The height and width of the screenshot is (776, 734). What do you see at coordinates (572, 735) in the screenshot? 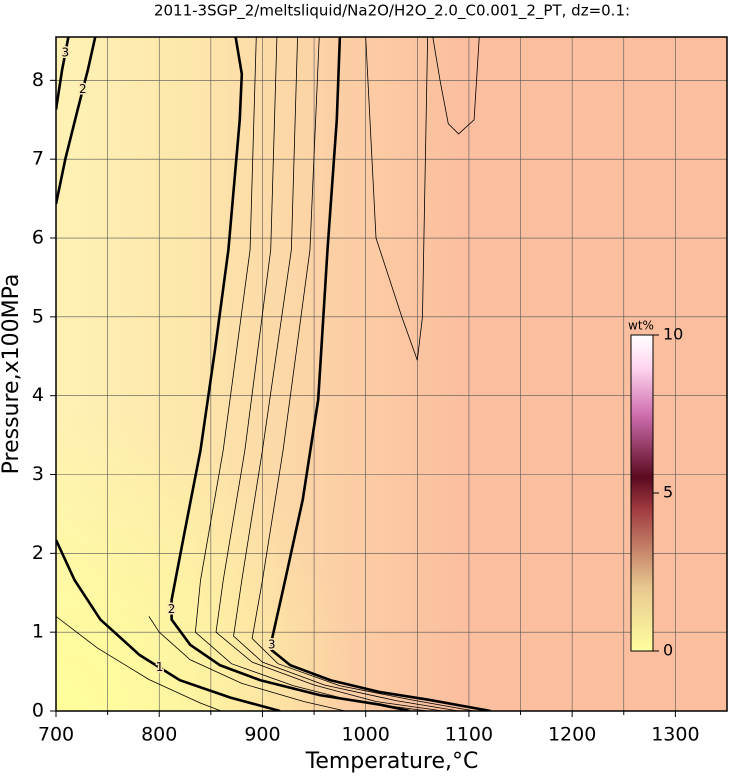
I see `x-tick-label: 1200` at bounding box center [572, 735].